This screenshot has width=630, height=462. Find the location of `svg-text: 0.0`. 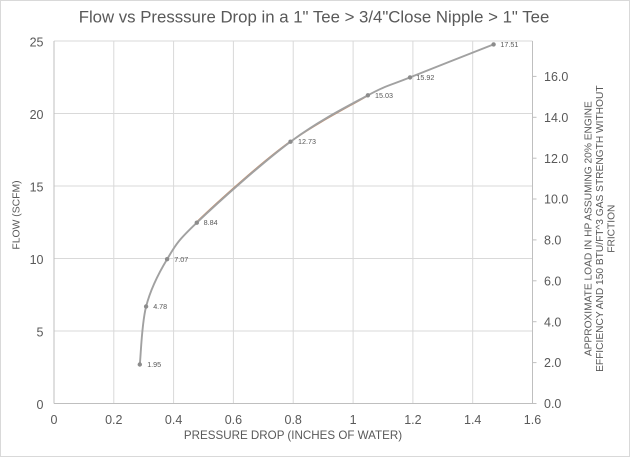

svg-text: 0.0 is located at coordinates (552, 404).